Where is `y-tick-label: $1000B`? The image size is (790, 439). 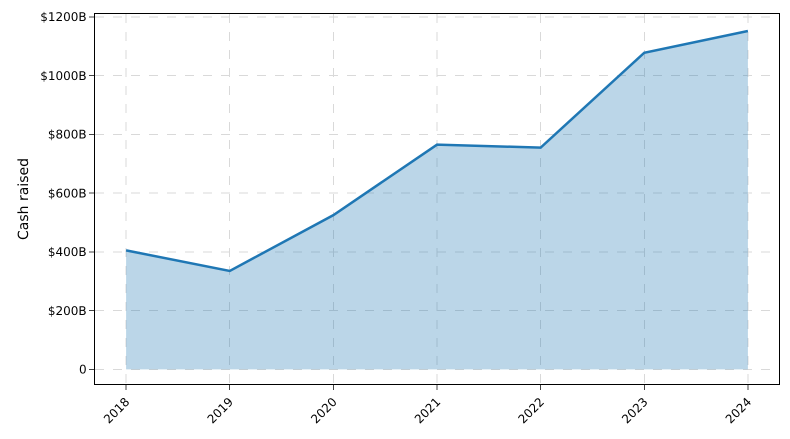 y-tick-label: $1000B is located at coordinates (63, 75).